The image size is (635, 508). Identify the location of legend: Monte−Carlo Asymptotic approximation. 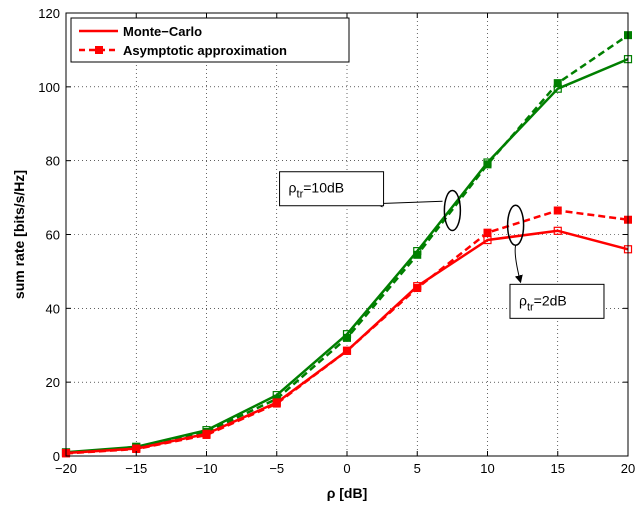
(210, 40).